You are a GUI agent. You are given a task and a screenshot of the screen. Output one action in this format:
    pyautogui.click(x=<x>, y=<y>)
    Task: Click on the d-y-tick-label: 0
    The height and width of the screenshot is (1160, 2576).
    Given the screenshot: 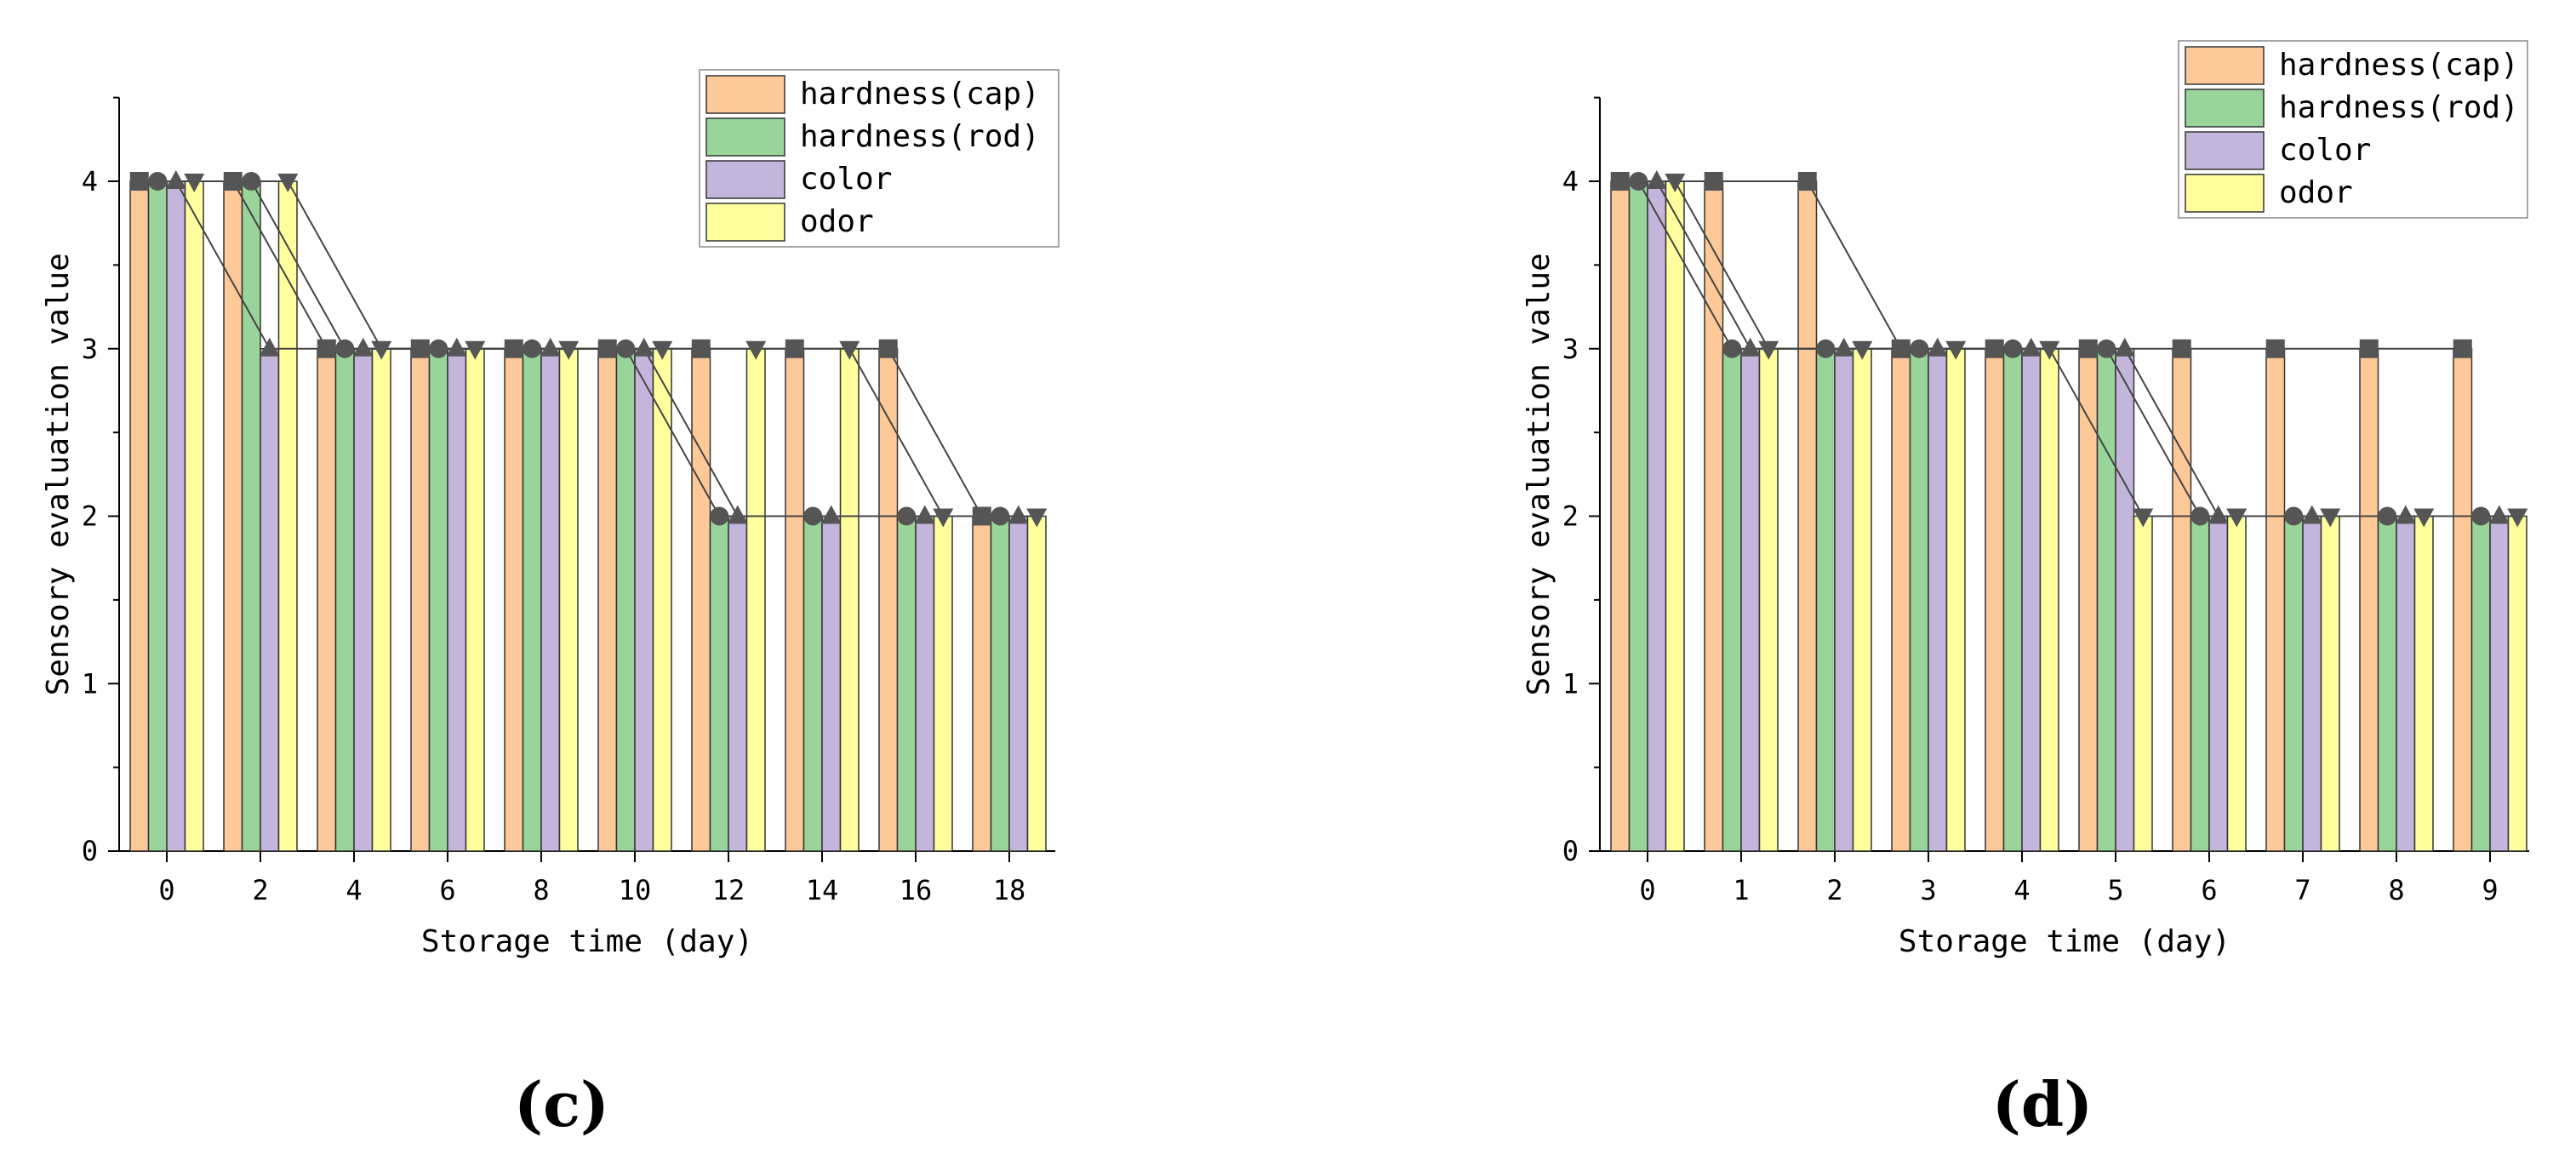 What is the action you would take?
    pyautogui.click(x=1570, y=851)
    